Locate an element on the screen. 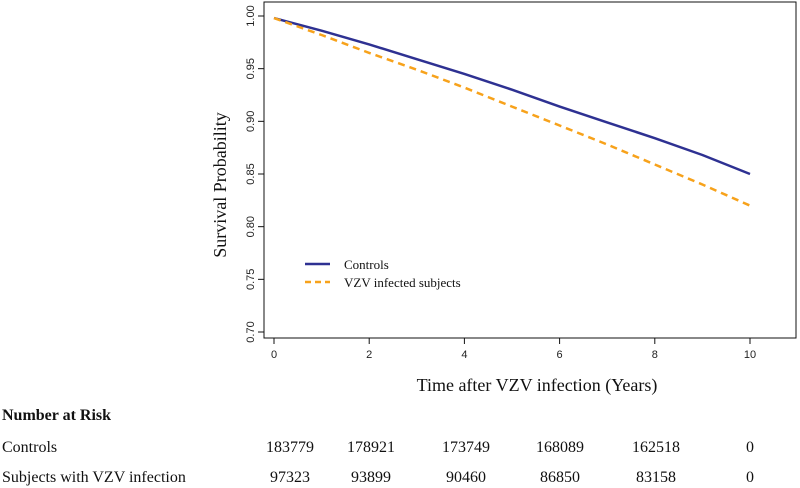 The width and height of the screenshot is (800, 488). y-tick-label: 0.95 is located at coordinates (251, 68).